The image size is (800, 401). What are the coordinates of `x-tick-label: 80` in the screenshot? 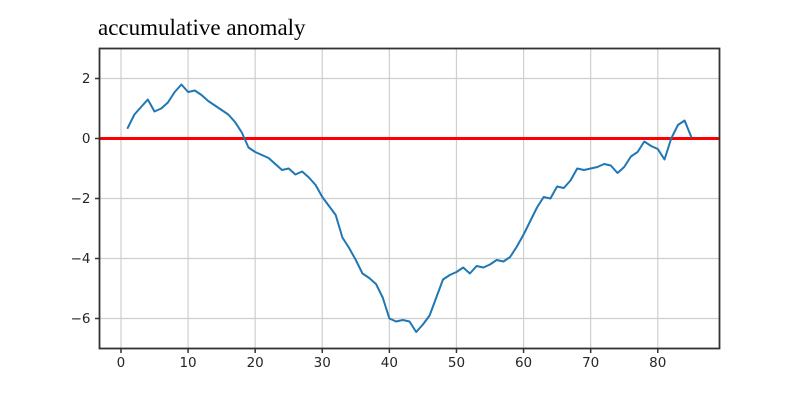 It's located at (657, 363).